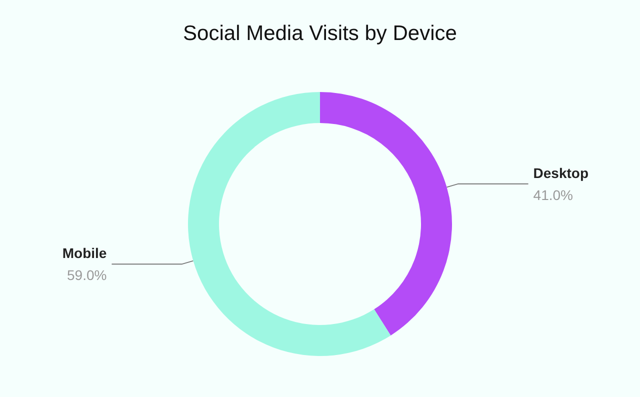 This screenshot has width=640, height=397. I want to click on slice-label: Mobile, so click(84, 253).